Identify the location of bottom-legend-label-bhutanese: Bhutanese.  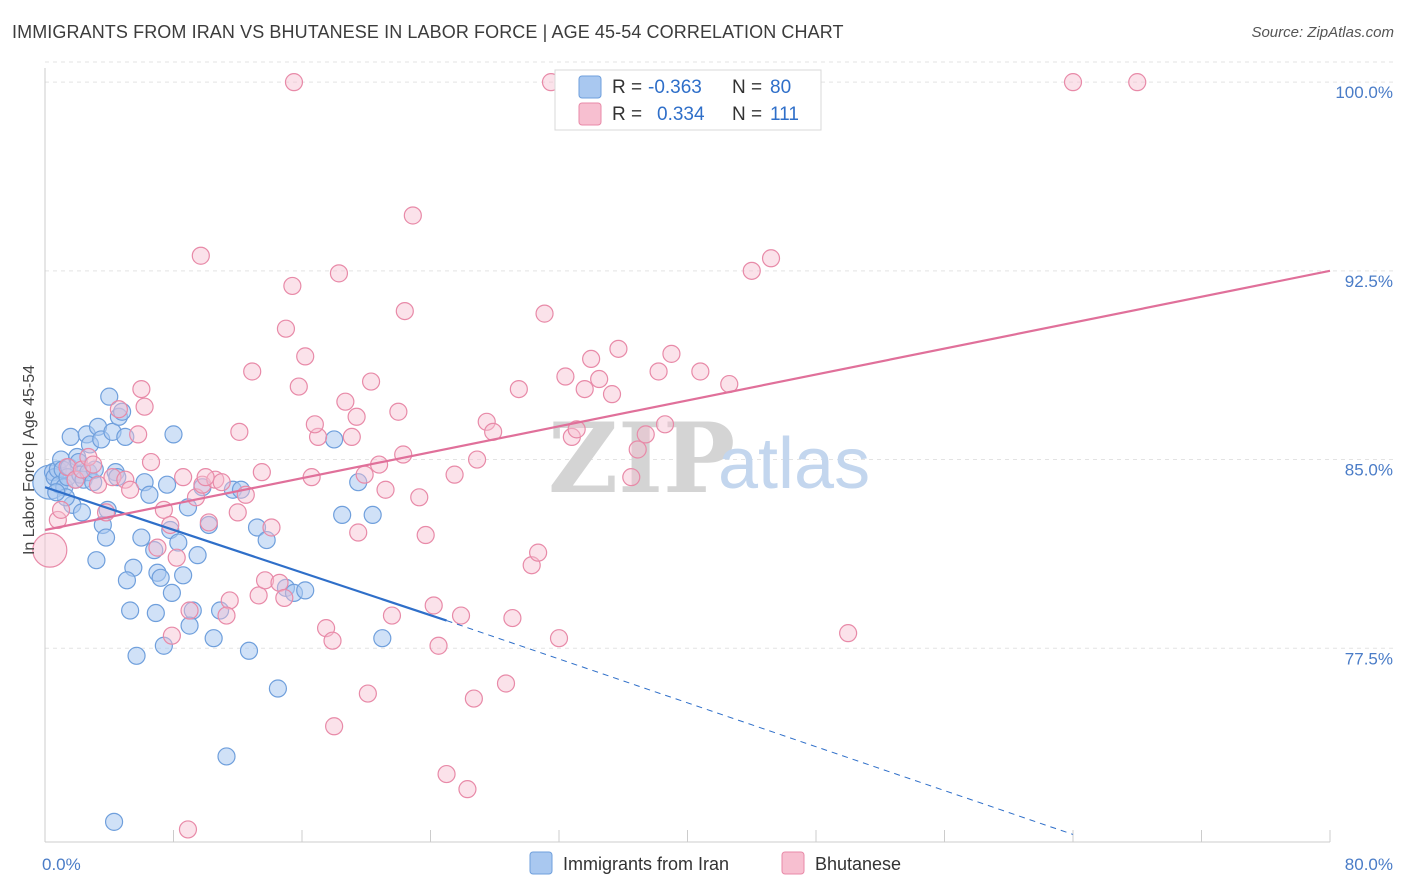
(858, 864).